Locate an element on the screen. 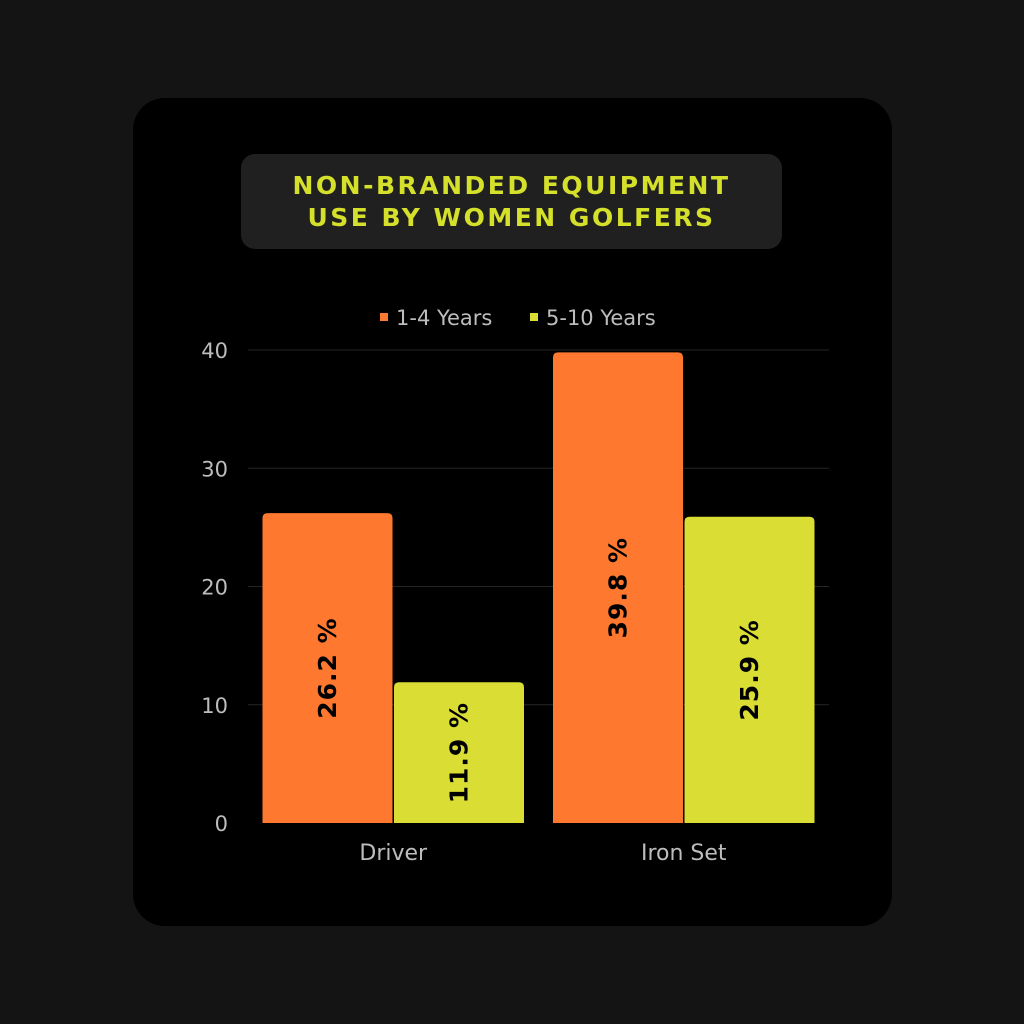 The height and width of the screenshot is (1024, 1024). bar-value-label: 11.9 % is located at coordinates (459, 752).